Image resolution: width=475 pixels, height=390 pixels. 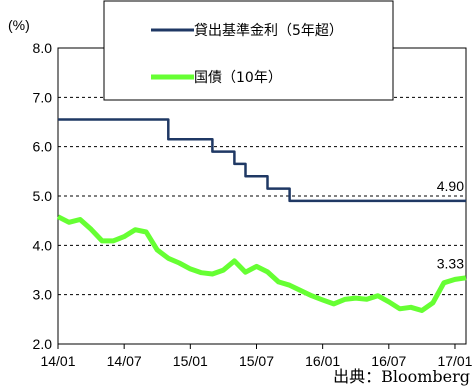 What do you see at coordinates (43, 97) in the screenshot?
I see `y-tick-label: 7.0` at bounding box center [43, 97].